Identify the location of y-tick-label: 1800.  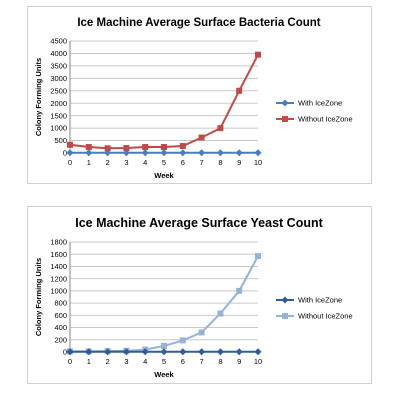
(58, 242).